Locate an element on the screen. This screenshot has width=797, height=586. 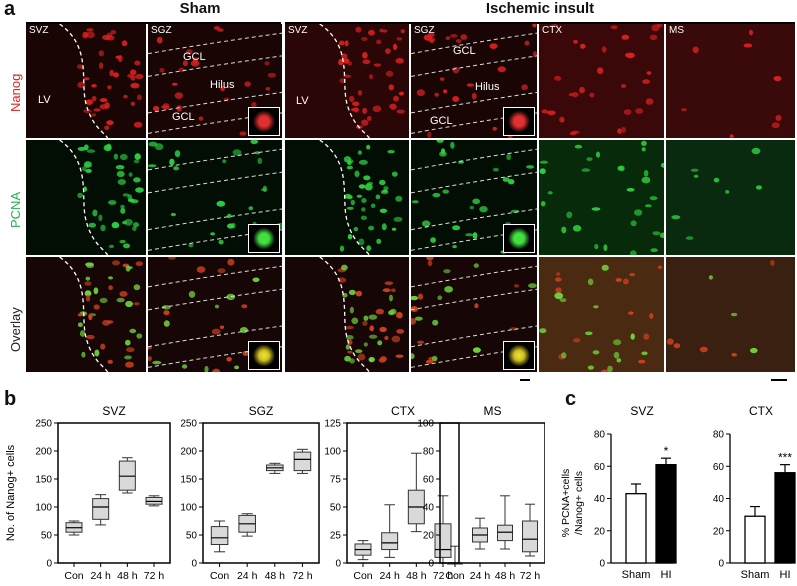
scale-bar-sgz is located at coordinates (525, 380).